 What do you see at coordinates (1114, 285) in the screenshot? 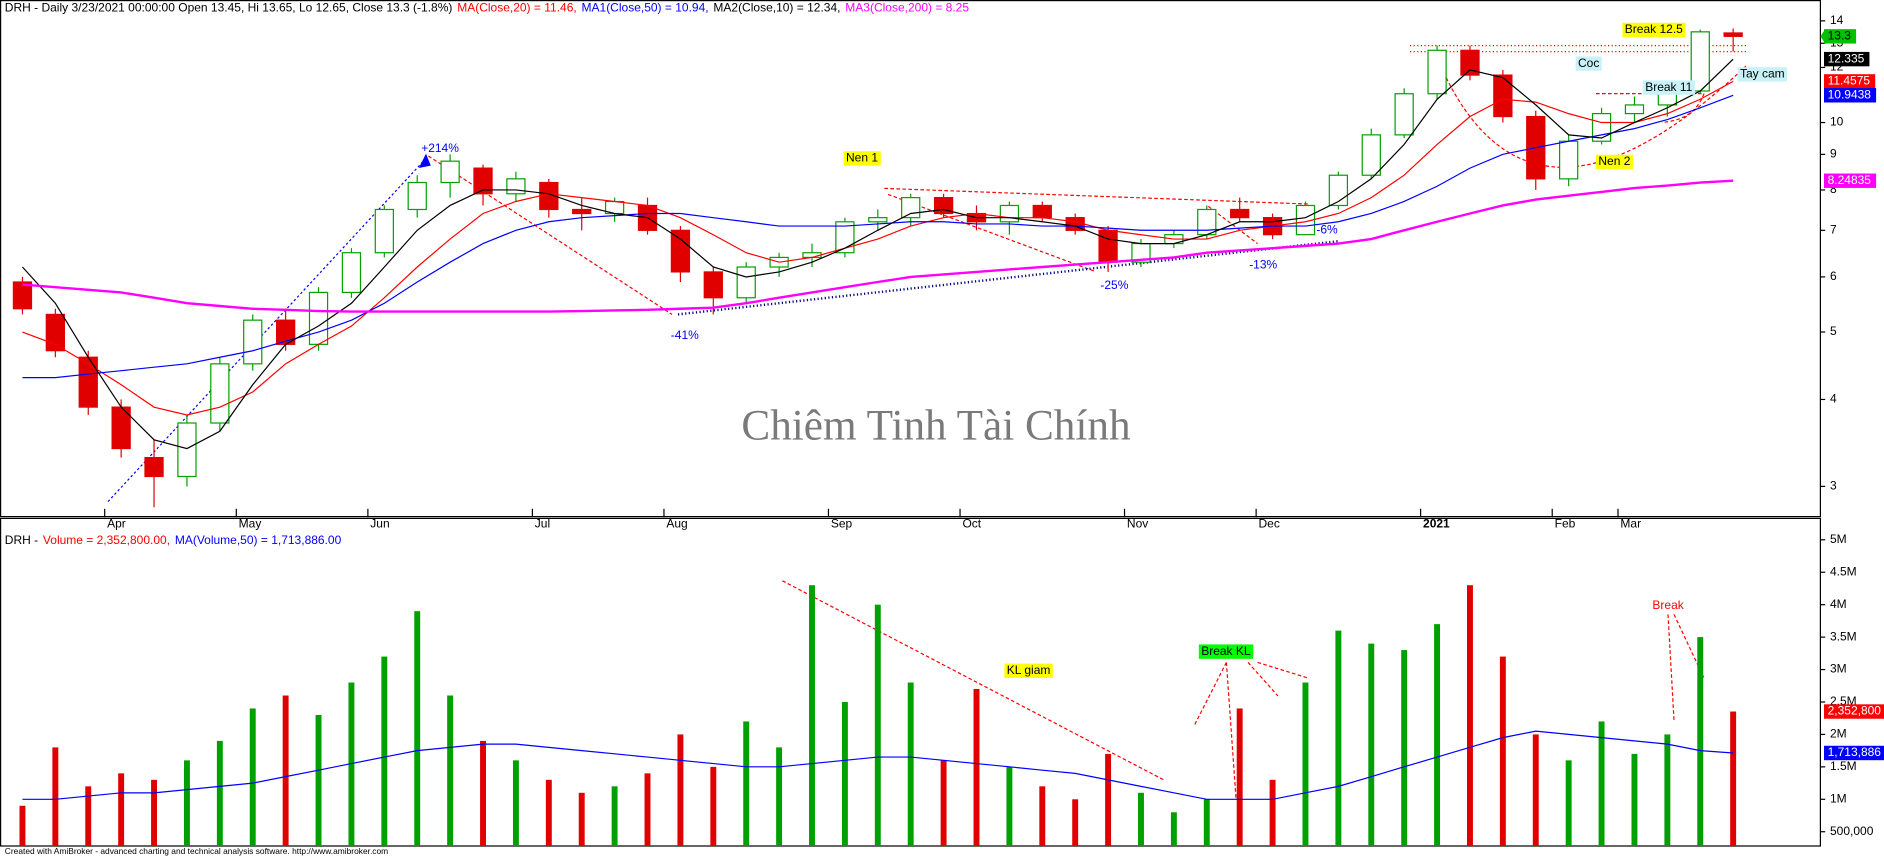
I see `annotation-label: -25%` at bounding box center [1114, 285].